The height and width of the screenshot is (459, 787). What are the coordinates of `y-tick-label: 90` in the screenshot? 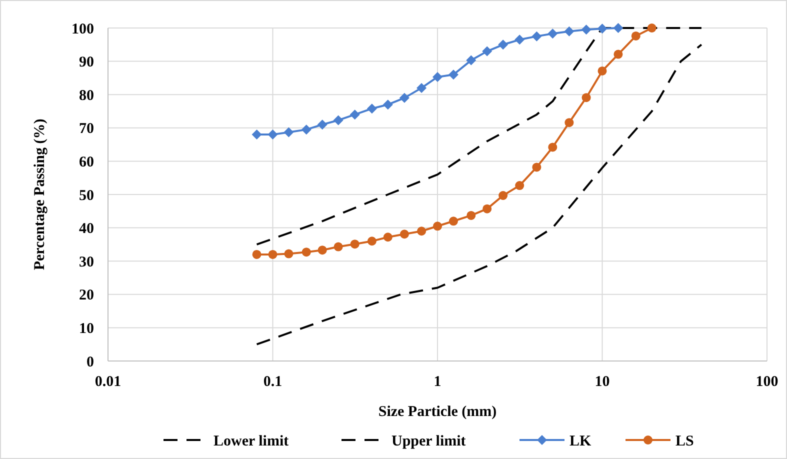 It's located at (86, 62).